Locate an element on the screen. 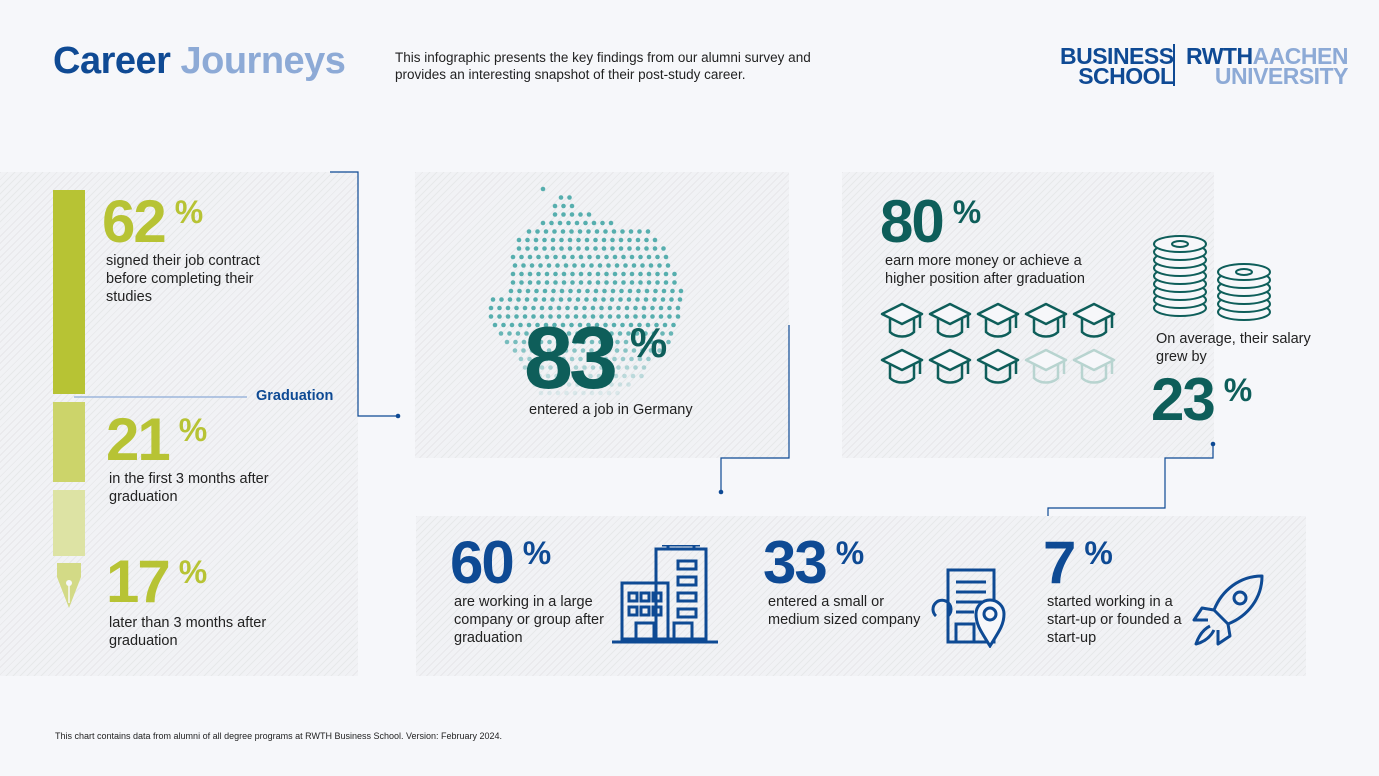 The height and width of the screenshot is (776, 1379). logo-rwth: RWTHAACHEN UNIVERSITY is located at coordinates (1267, 66).